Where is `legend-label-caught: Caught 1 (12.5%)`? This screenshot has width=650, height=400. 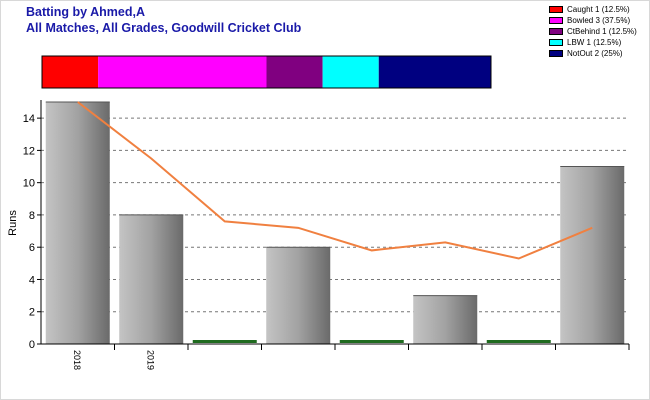
legend-label-caught: Caught 1 (12.5%) is located at coordinates (598, 9).